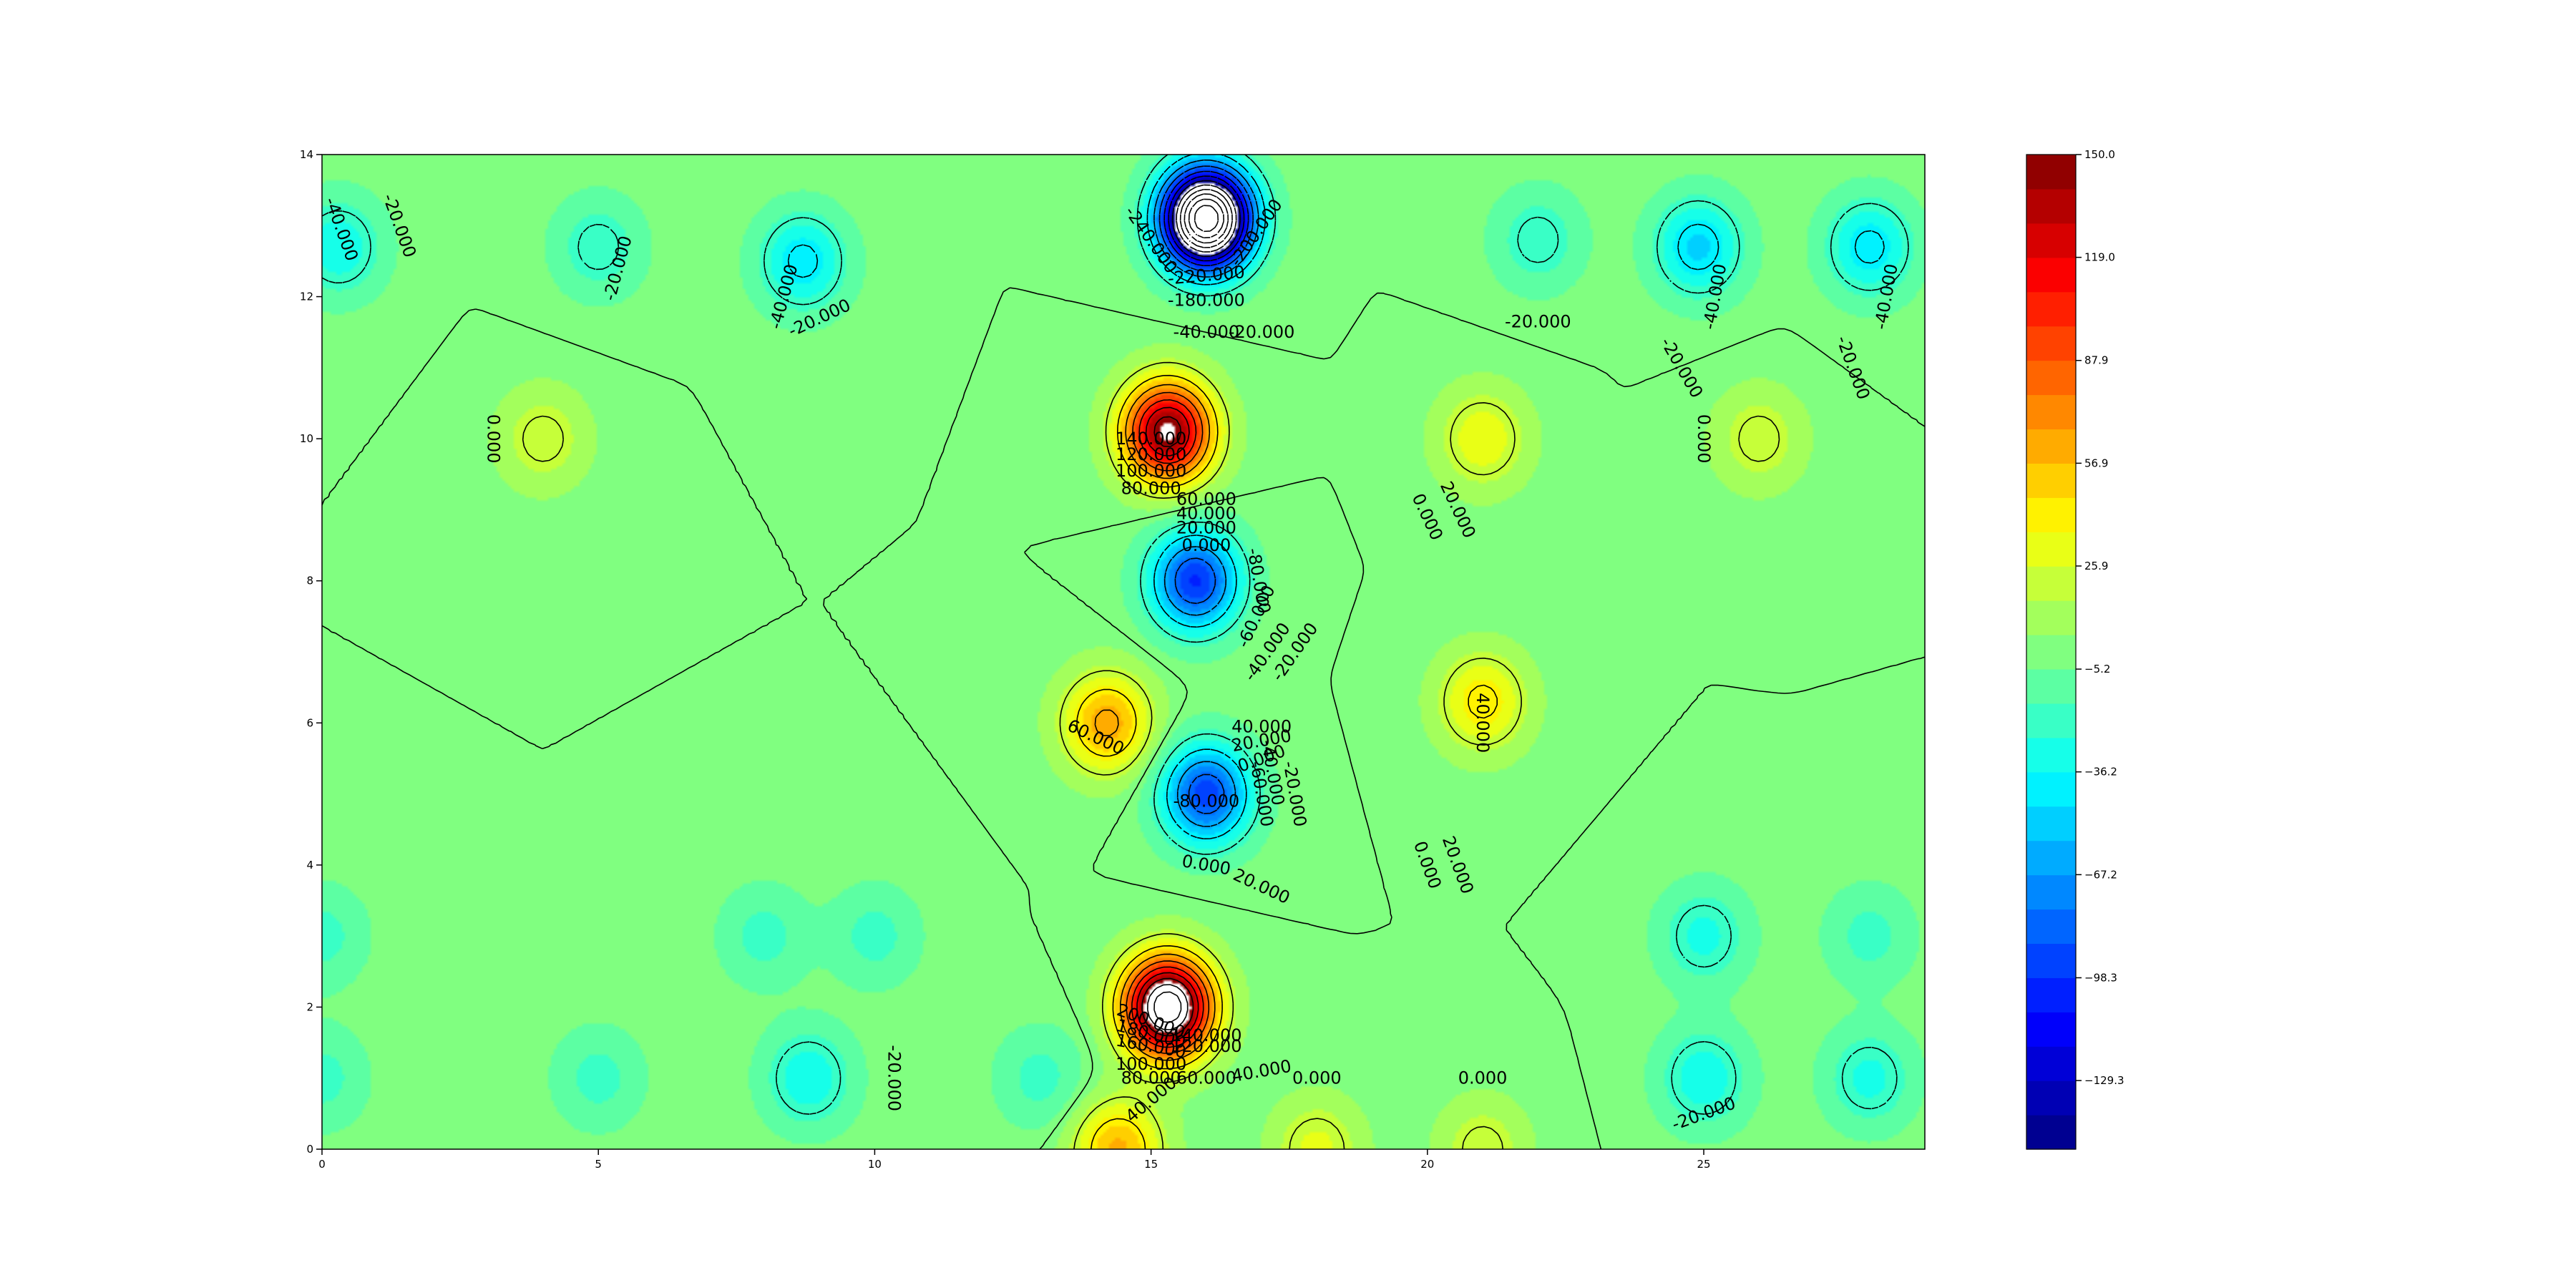 The width and height of the screenshot is (2576, 1288). Describe the element at coordinates (1207, 332) in the screenshot. I see `contour-label: -40.000` at that location.